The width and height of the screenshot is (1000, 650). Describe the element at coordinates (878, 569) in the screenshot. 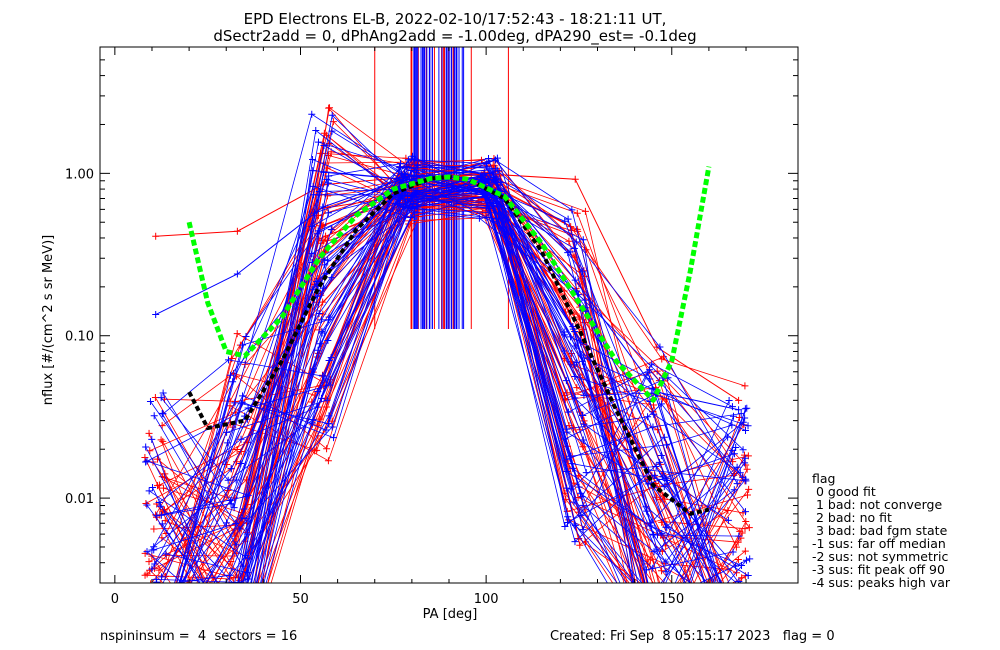

I see `legend-item: -3 sus: fit peak off 90` at that location.